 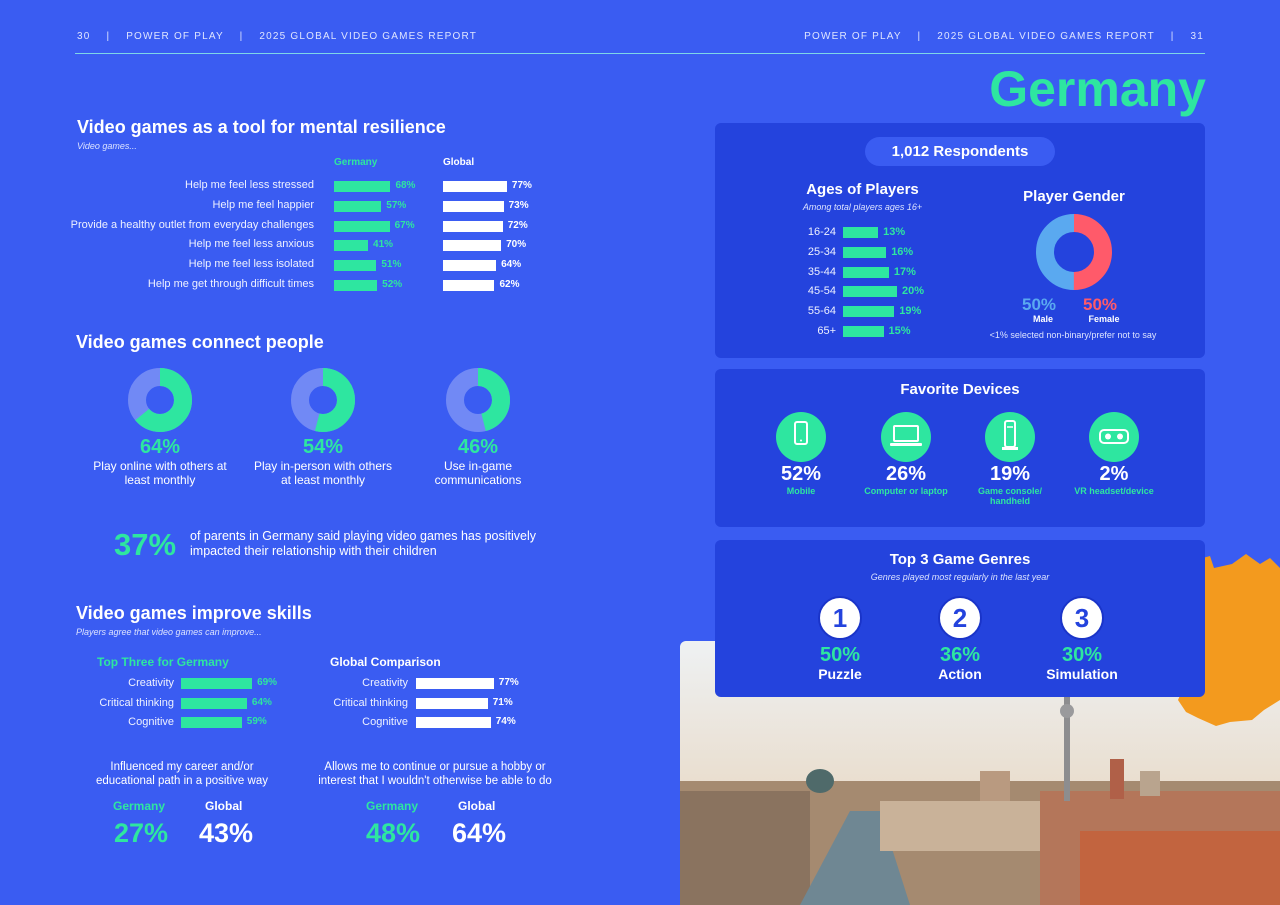 What do you see at coordinates (910, 311) in the screenshot?
I see `age-row-pct: 19%` at bounding box center [910, 311].